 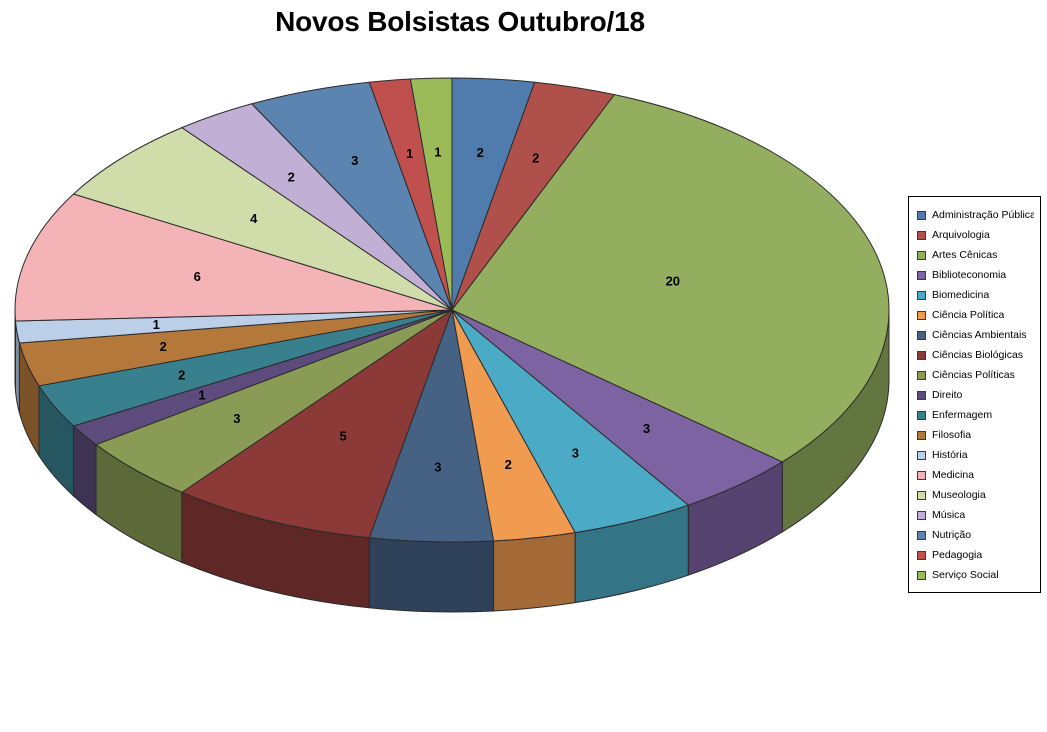 I want to click on legend-item: Ciências Ambientais, so click(x=975, y=335).